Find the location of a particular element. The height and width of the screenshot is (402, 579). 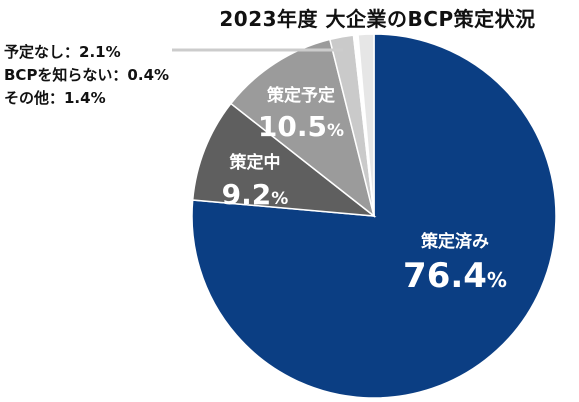

outside-slice-label: 予定なし：2.1% is located at coordinates (62, 52).